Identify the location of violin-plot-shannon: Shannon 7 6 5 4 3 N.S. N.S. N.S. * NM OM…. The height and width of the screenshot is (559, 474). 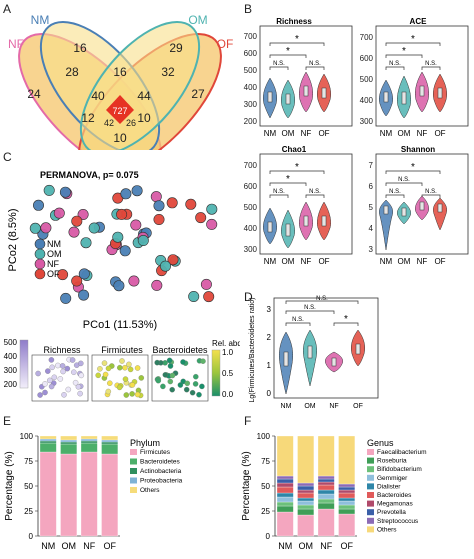
(419, 205).